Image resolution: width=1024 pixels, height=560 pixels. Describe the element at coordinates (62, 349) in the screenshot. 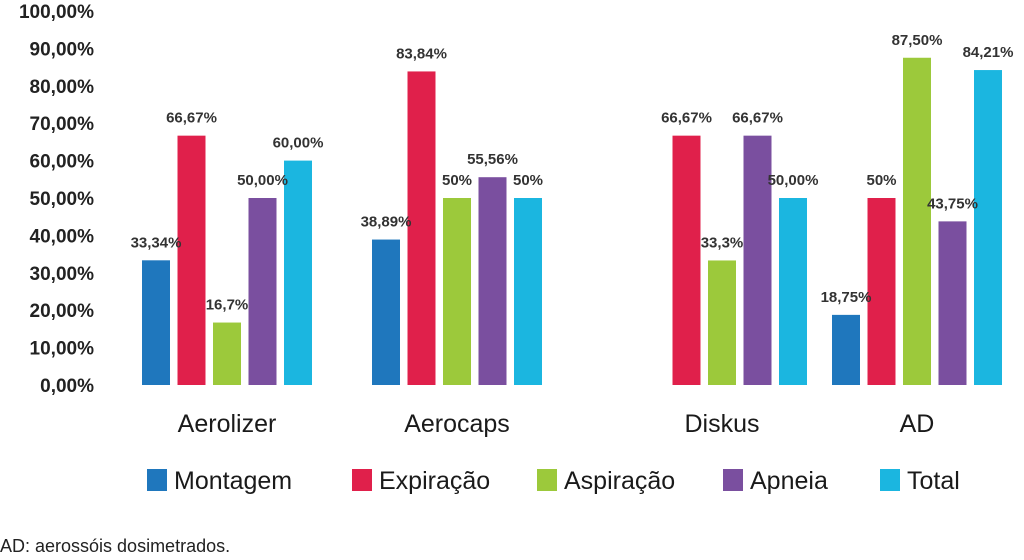

I see `y-tick-label: 10,00%` at that location.